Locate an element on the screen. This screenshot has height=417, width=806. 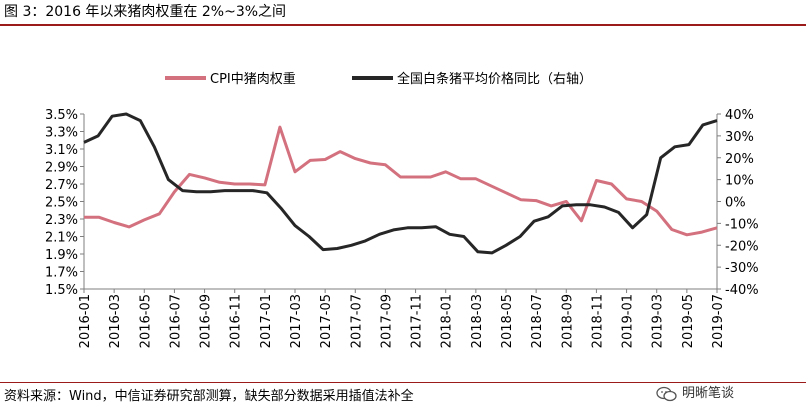
right-tick-label: -40% is located at coordinates (742, 290).